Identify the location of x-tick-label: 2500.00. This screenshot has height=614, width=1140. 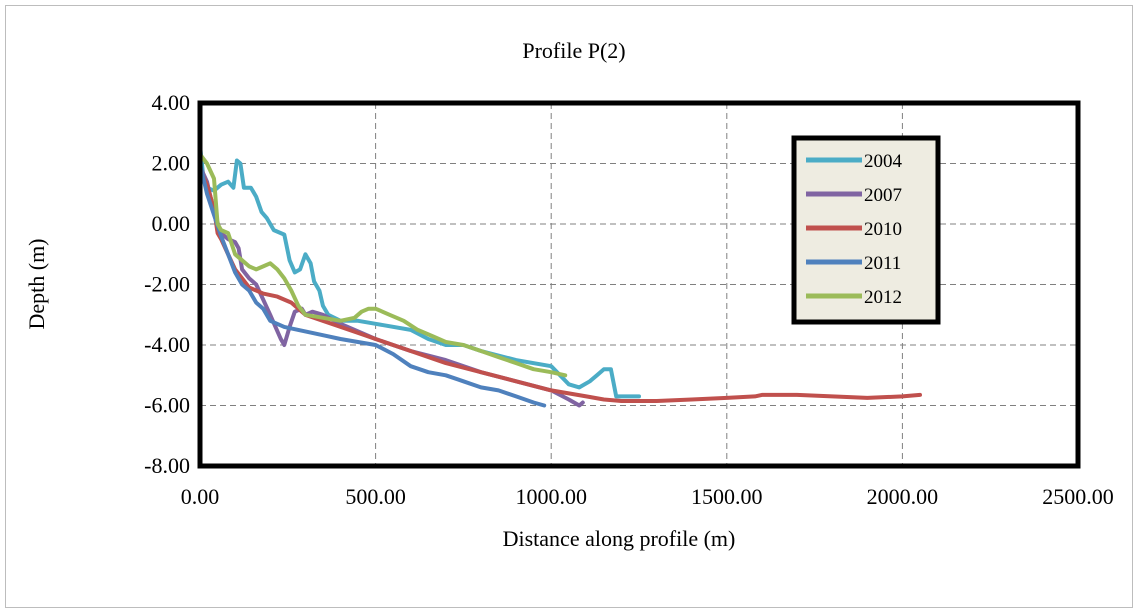
(1078, 496).